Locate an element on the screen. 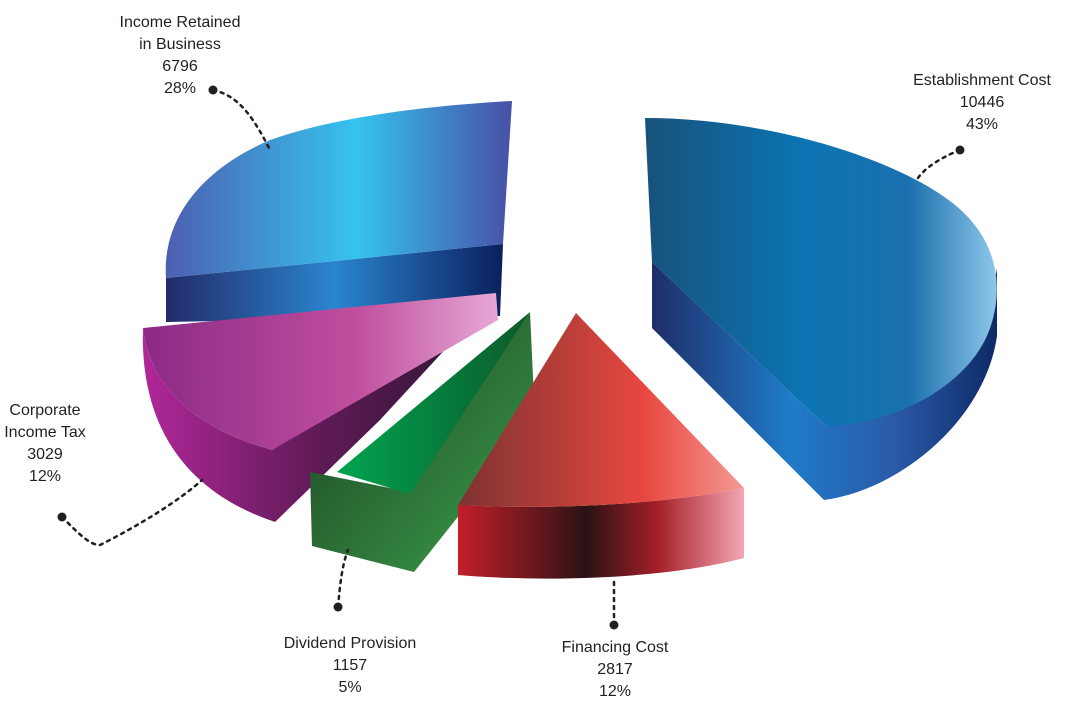 The image size is (1078, 708). label-establishment-value: 10446 is located at coordinates (982, 102).